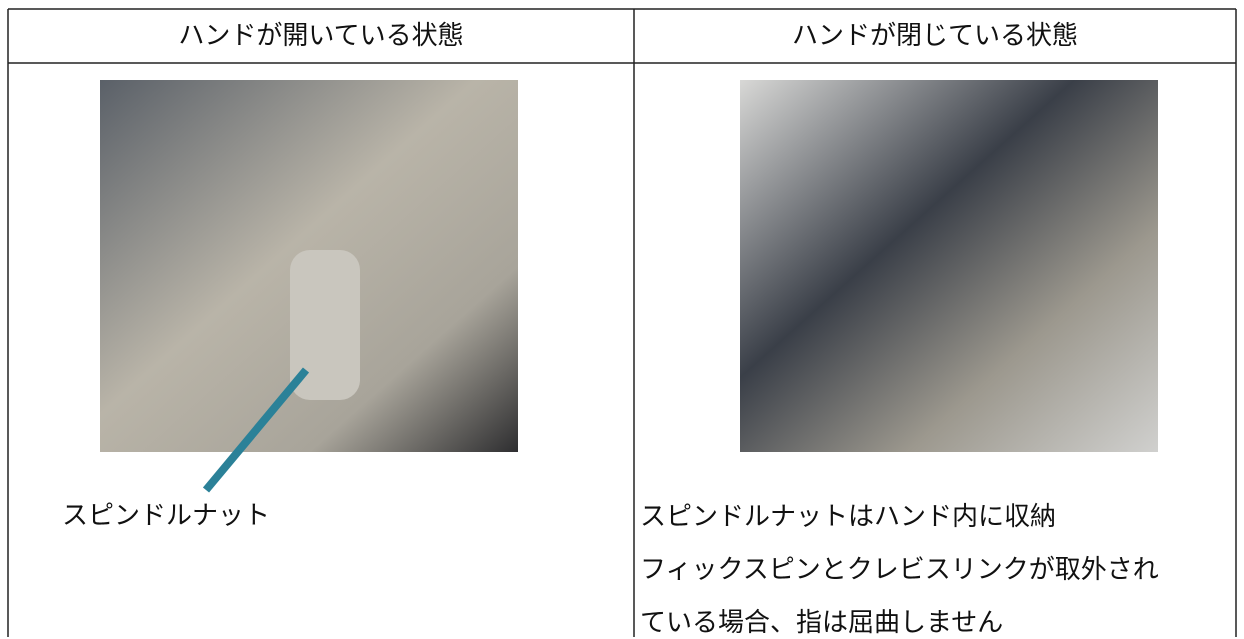  Describe the element at coordinates (848, 517) in the screenshot. I see `note-line: スピンドルナットはハンド内に収納` at that location.